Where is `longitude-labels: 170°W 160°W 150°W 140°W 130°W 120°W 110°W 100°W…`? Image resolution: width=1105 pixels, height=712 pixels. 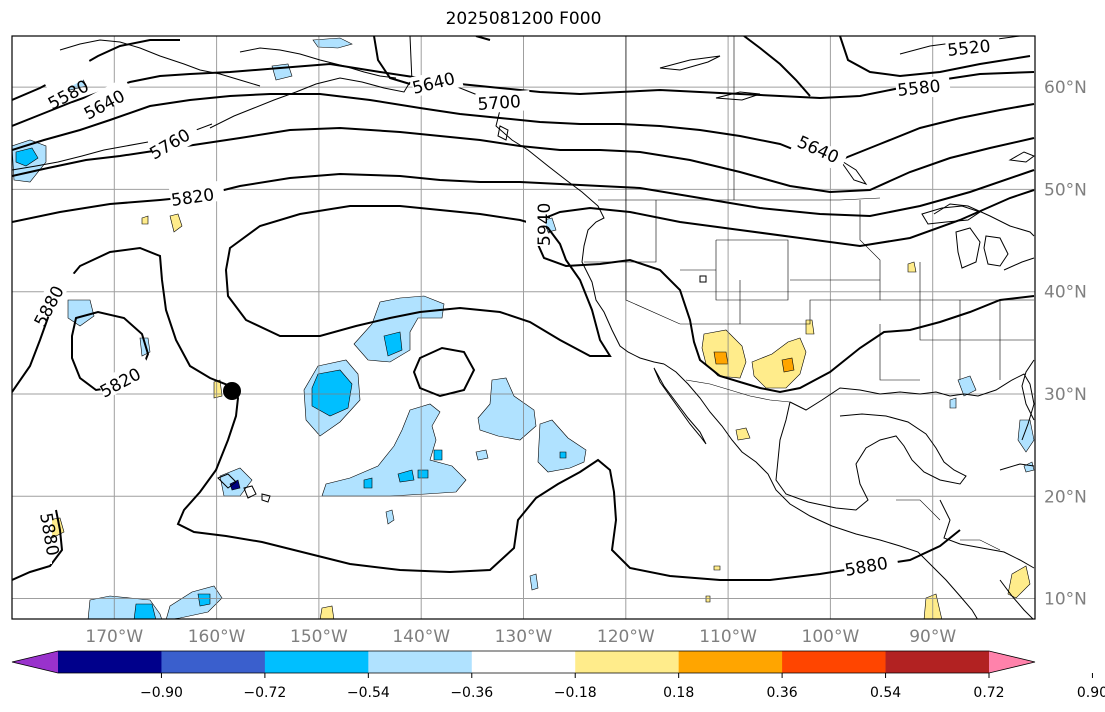 longitude-labels: 170°W 160°W 150°W 140°W 130°W 120°W 110°W 100°W… is located at coordinates (520, 637).